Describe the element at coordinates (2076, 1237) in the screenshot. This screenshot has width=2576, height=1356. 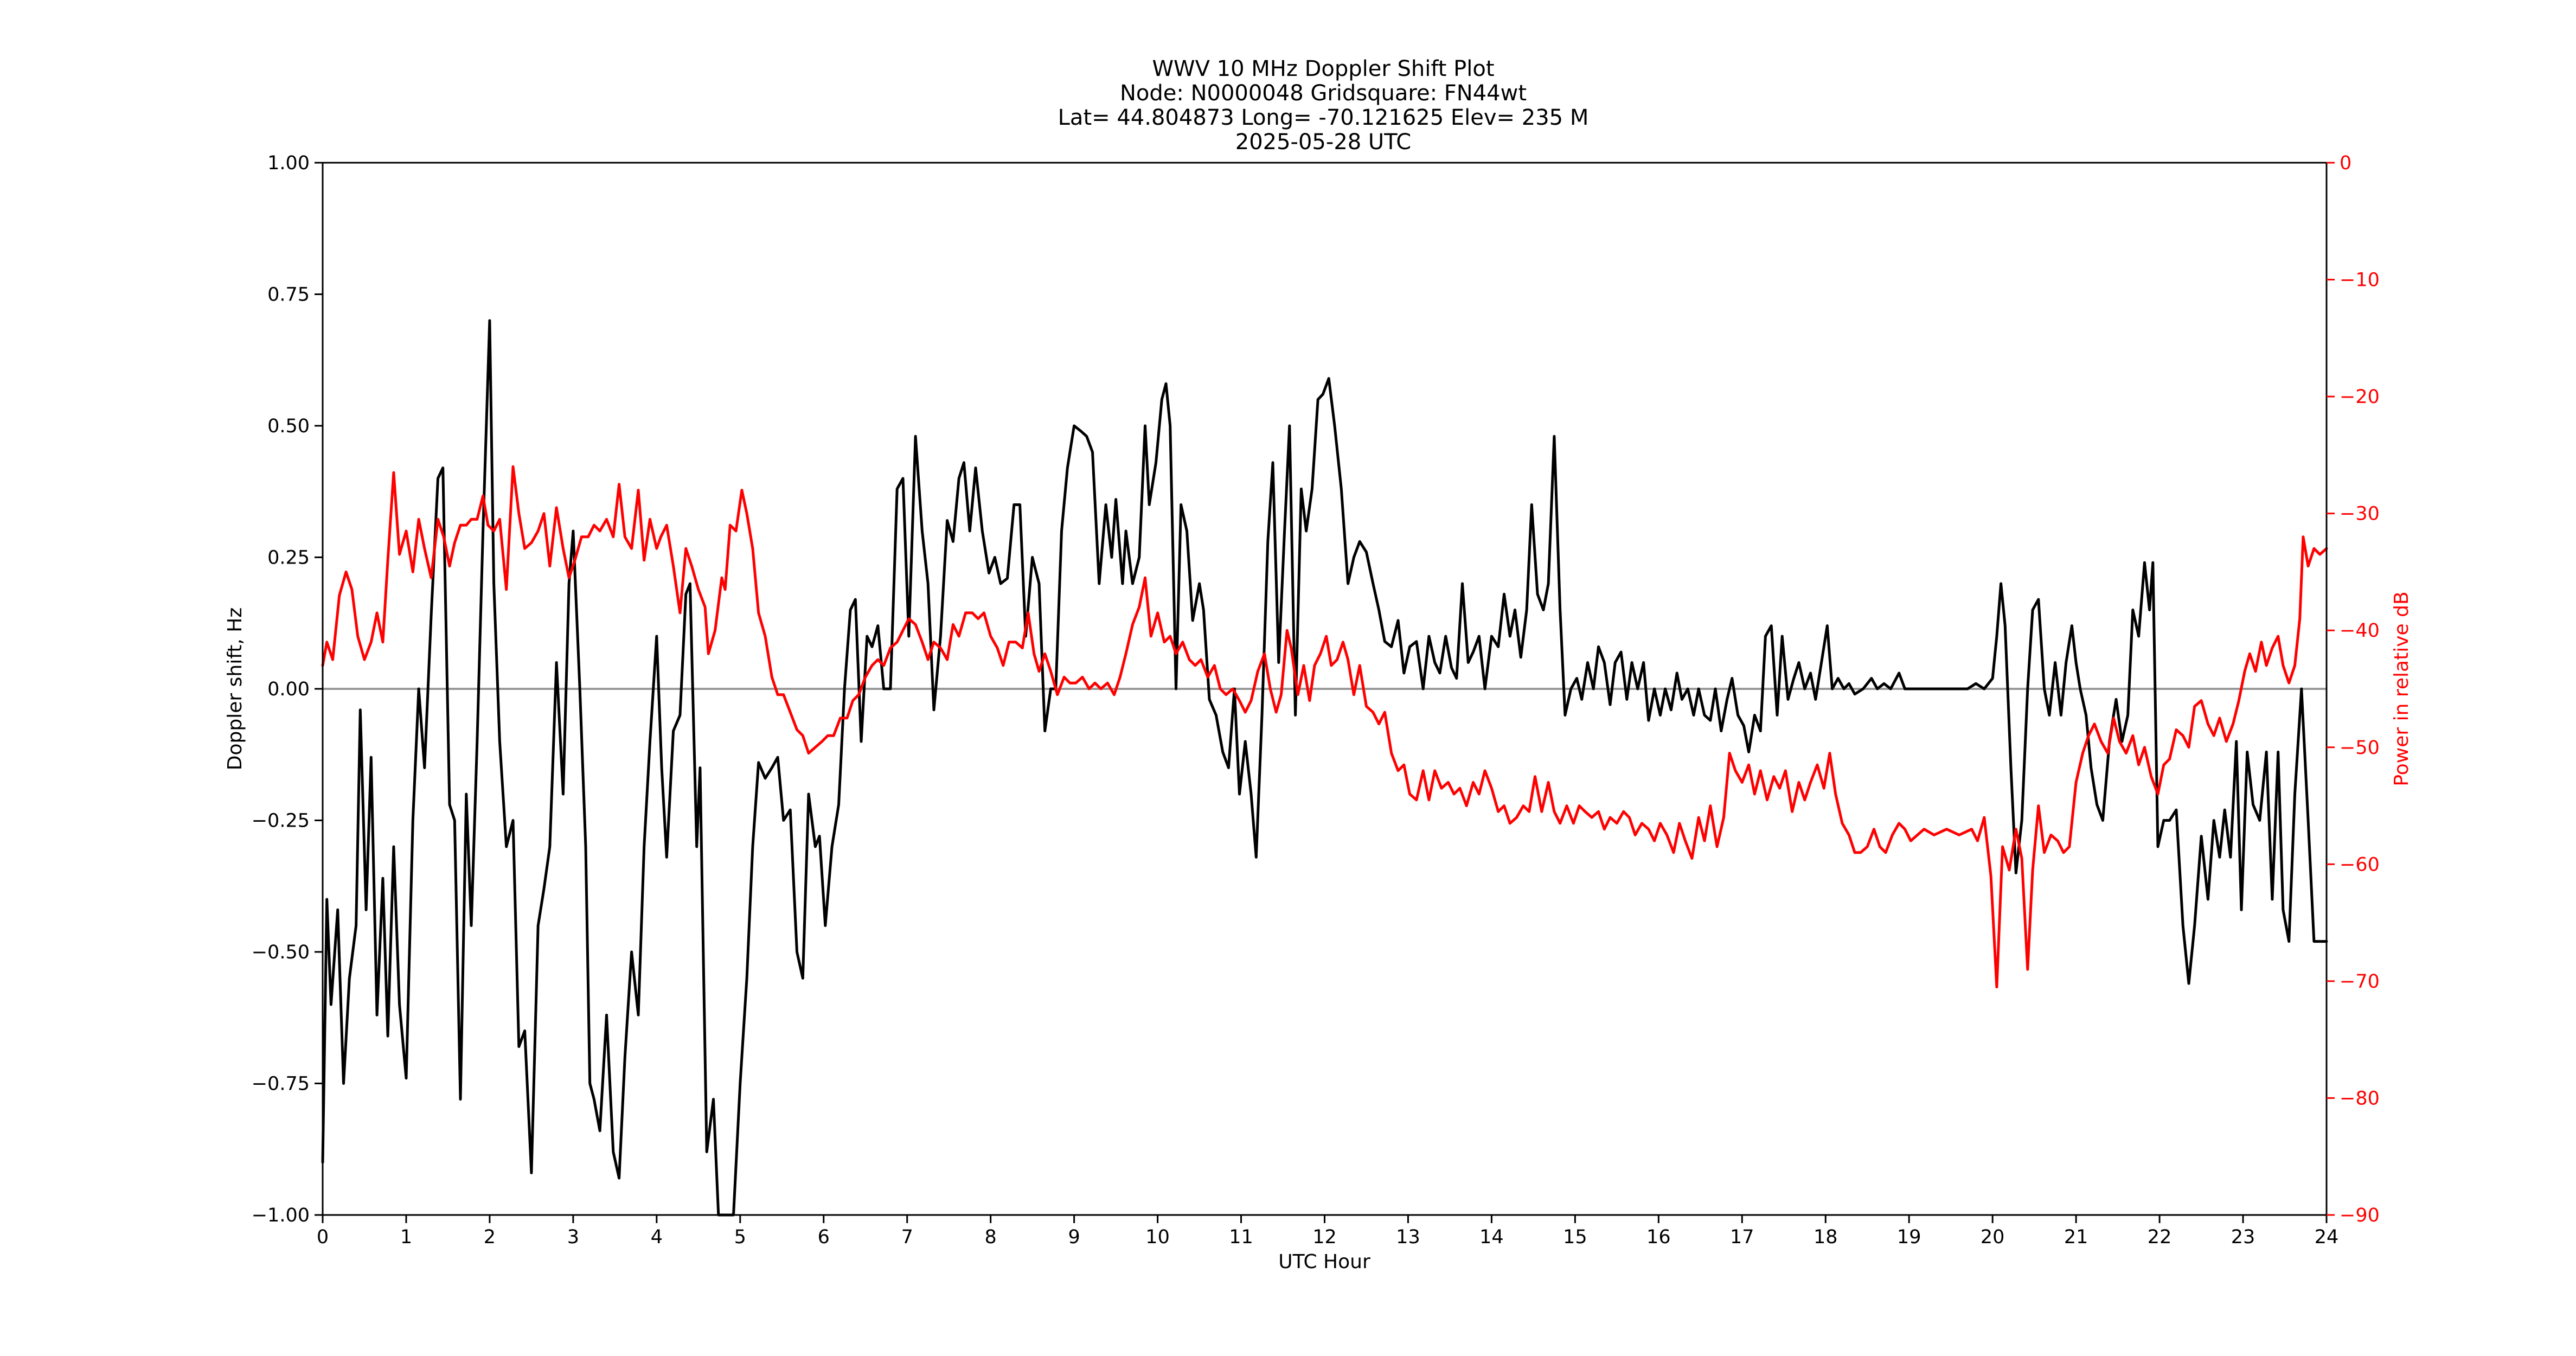
I see `x-tick-label: 21` at that location.